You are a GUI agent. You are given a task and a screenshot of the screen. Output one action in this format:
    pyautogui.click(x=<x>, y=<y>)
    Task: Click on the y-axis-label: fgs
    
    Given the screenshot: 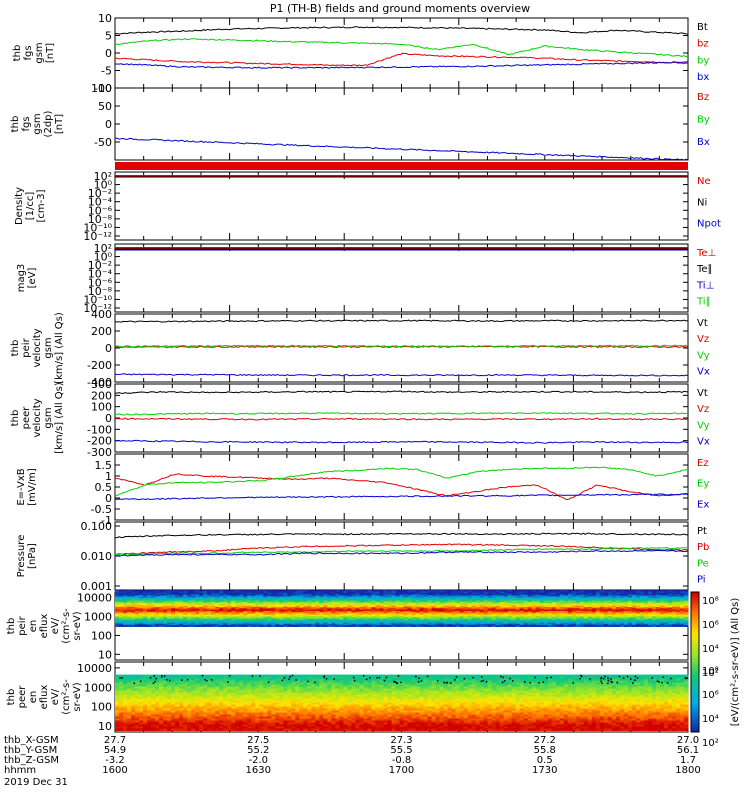 What is the action you would take?
    pyautogui.click(x=26, y=123)
    